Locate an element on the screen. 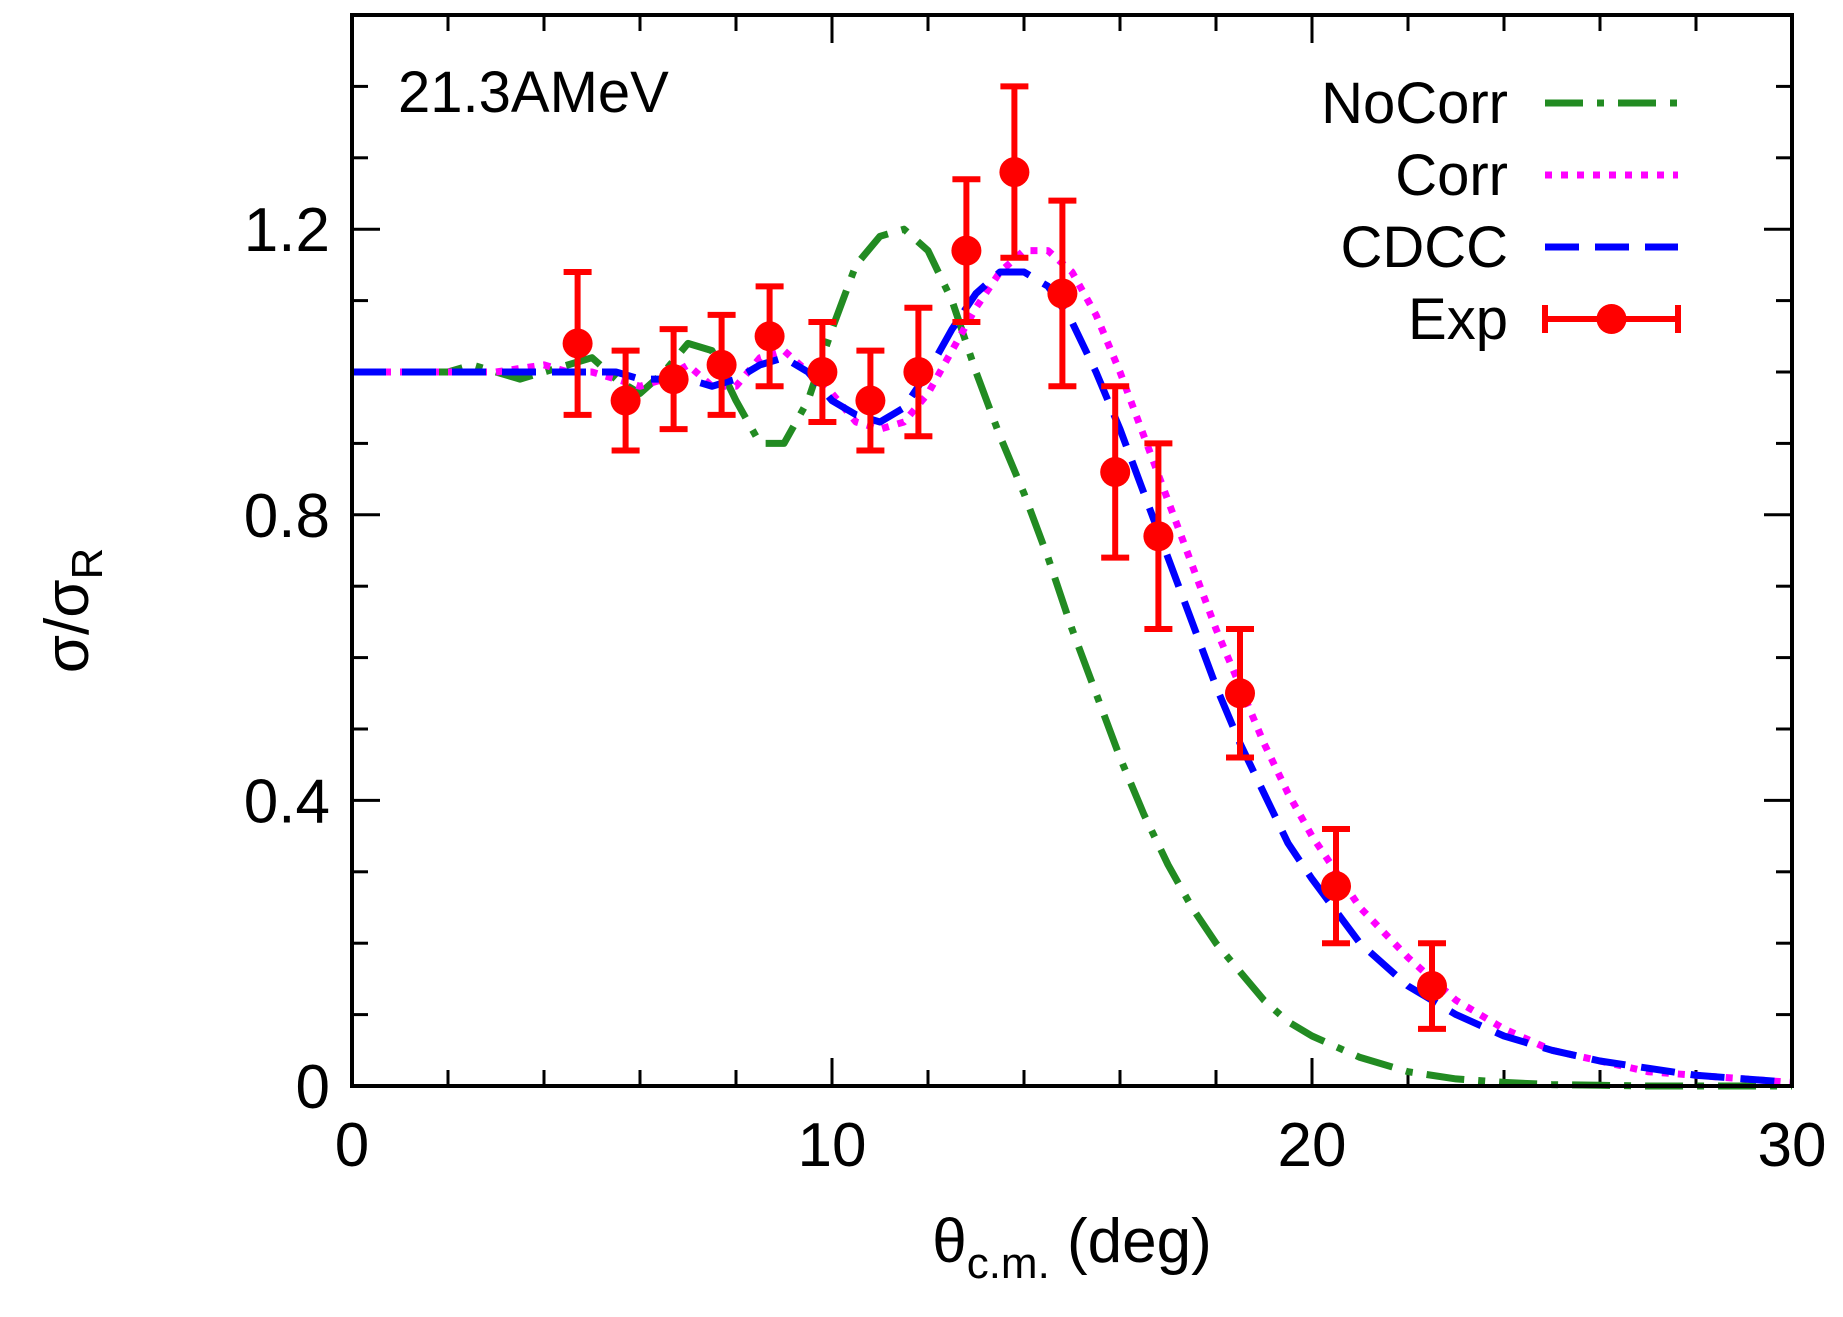 The image size is (1843, 1317). legend-entry-cdcc: CDCC is located at coordinates (1509, 247).